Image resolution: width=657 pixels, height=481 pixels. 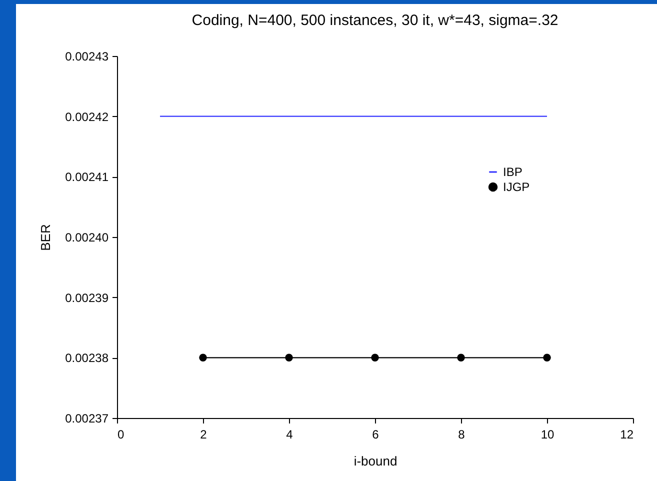 What do you see at coordinates (547, 435) in the screenshot?
I see `x-tick-label: 10` at bounding box center [547, 435].